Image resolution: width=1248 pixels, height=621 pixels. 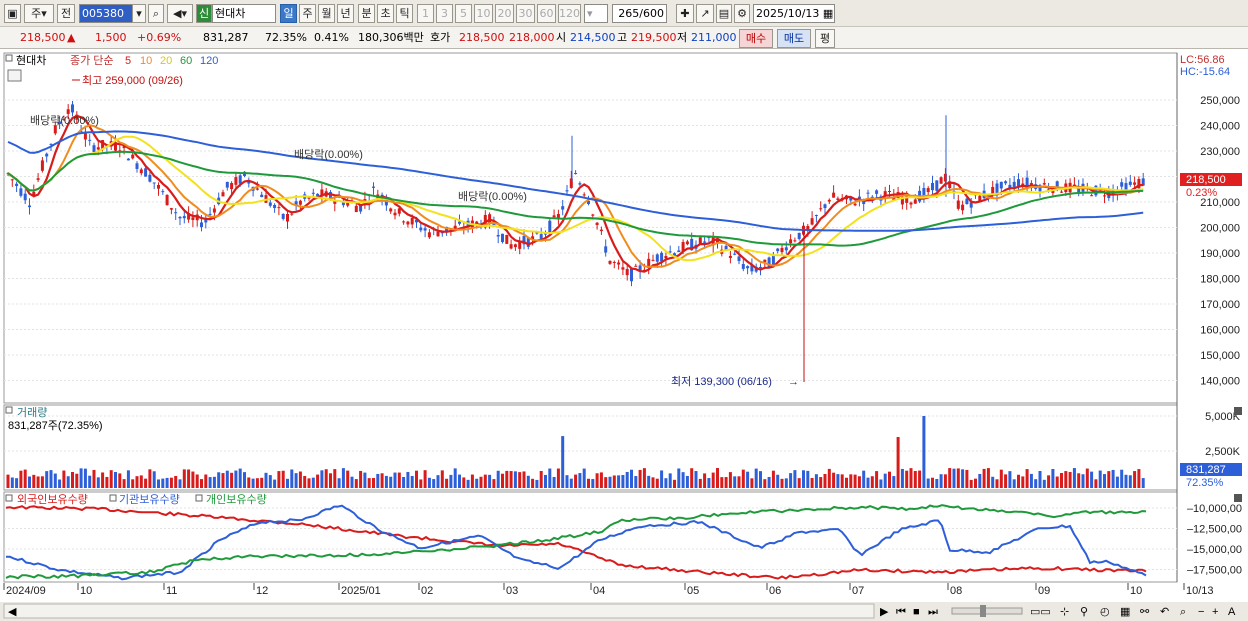 I want to click on draw-icon: ↗, so click(x=705, y=13).